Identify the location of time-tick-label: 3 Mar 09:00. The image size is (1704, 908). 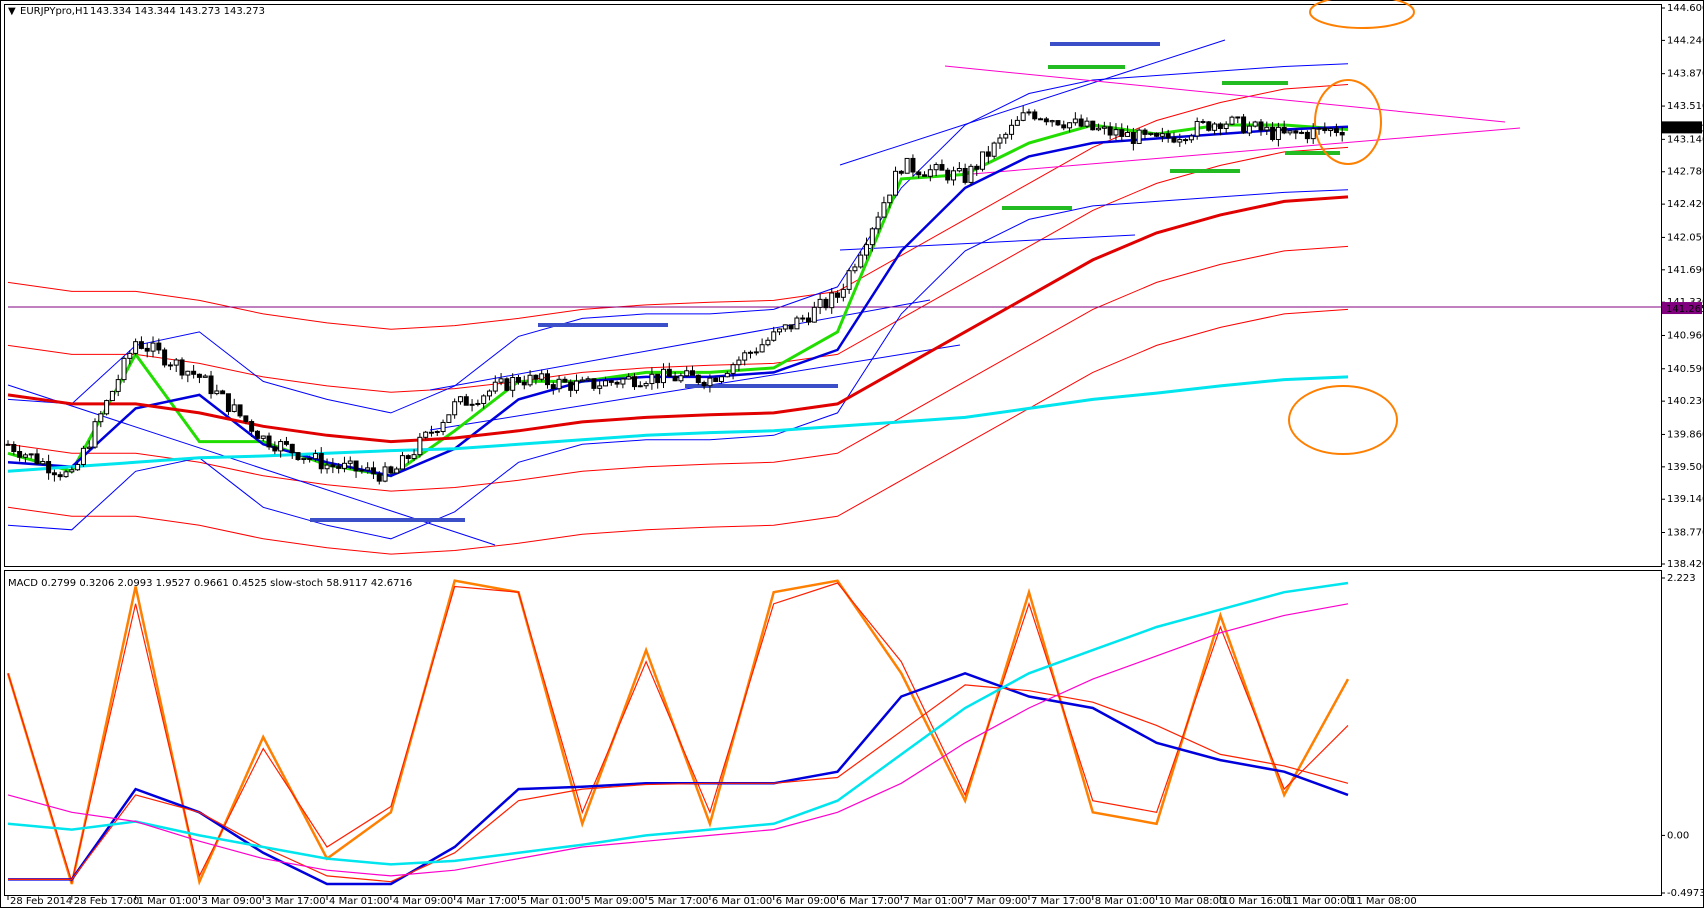
(231, 901).